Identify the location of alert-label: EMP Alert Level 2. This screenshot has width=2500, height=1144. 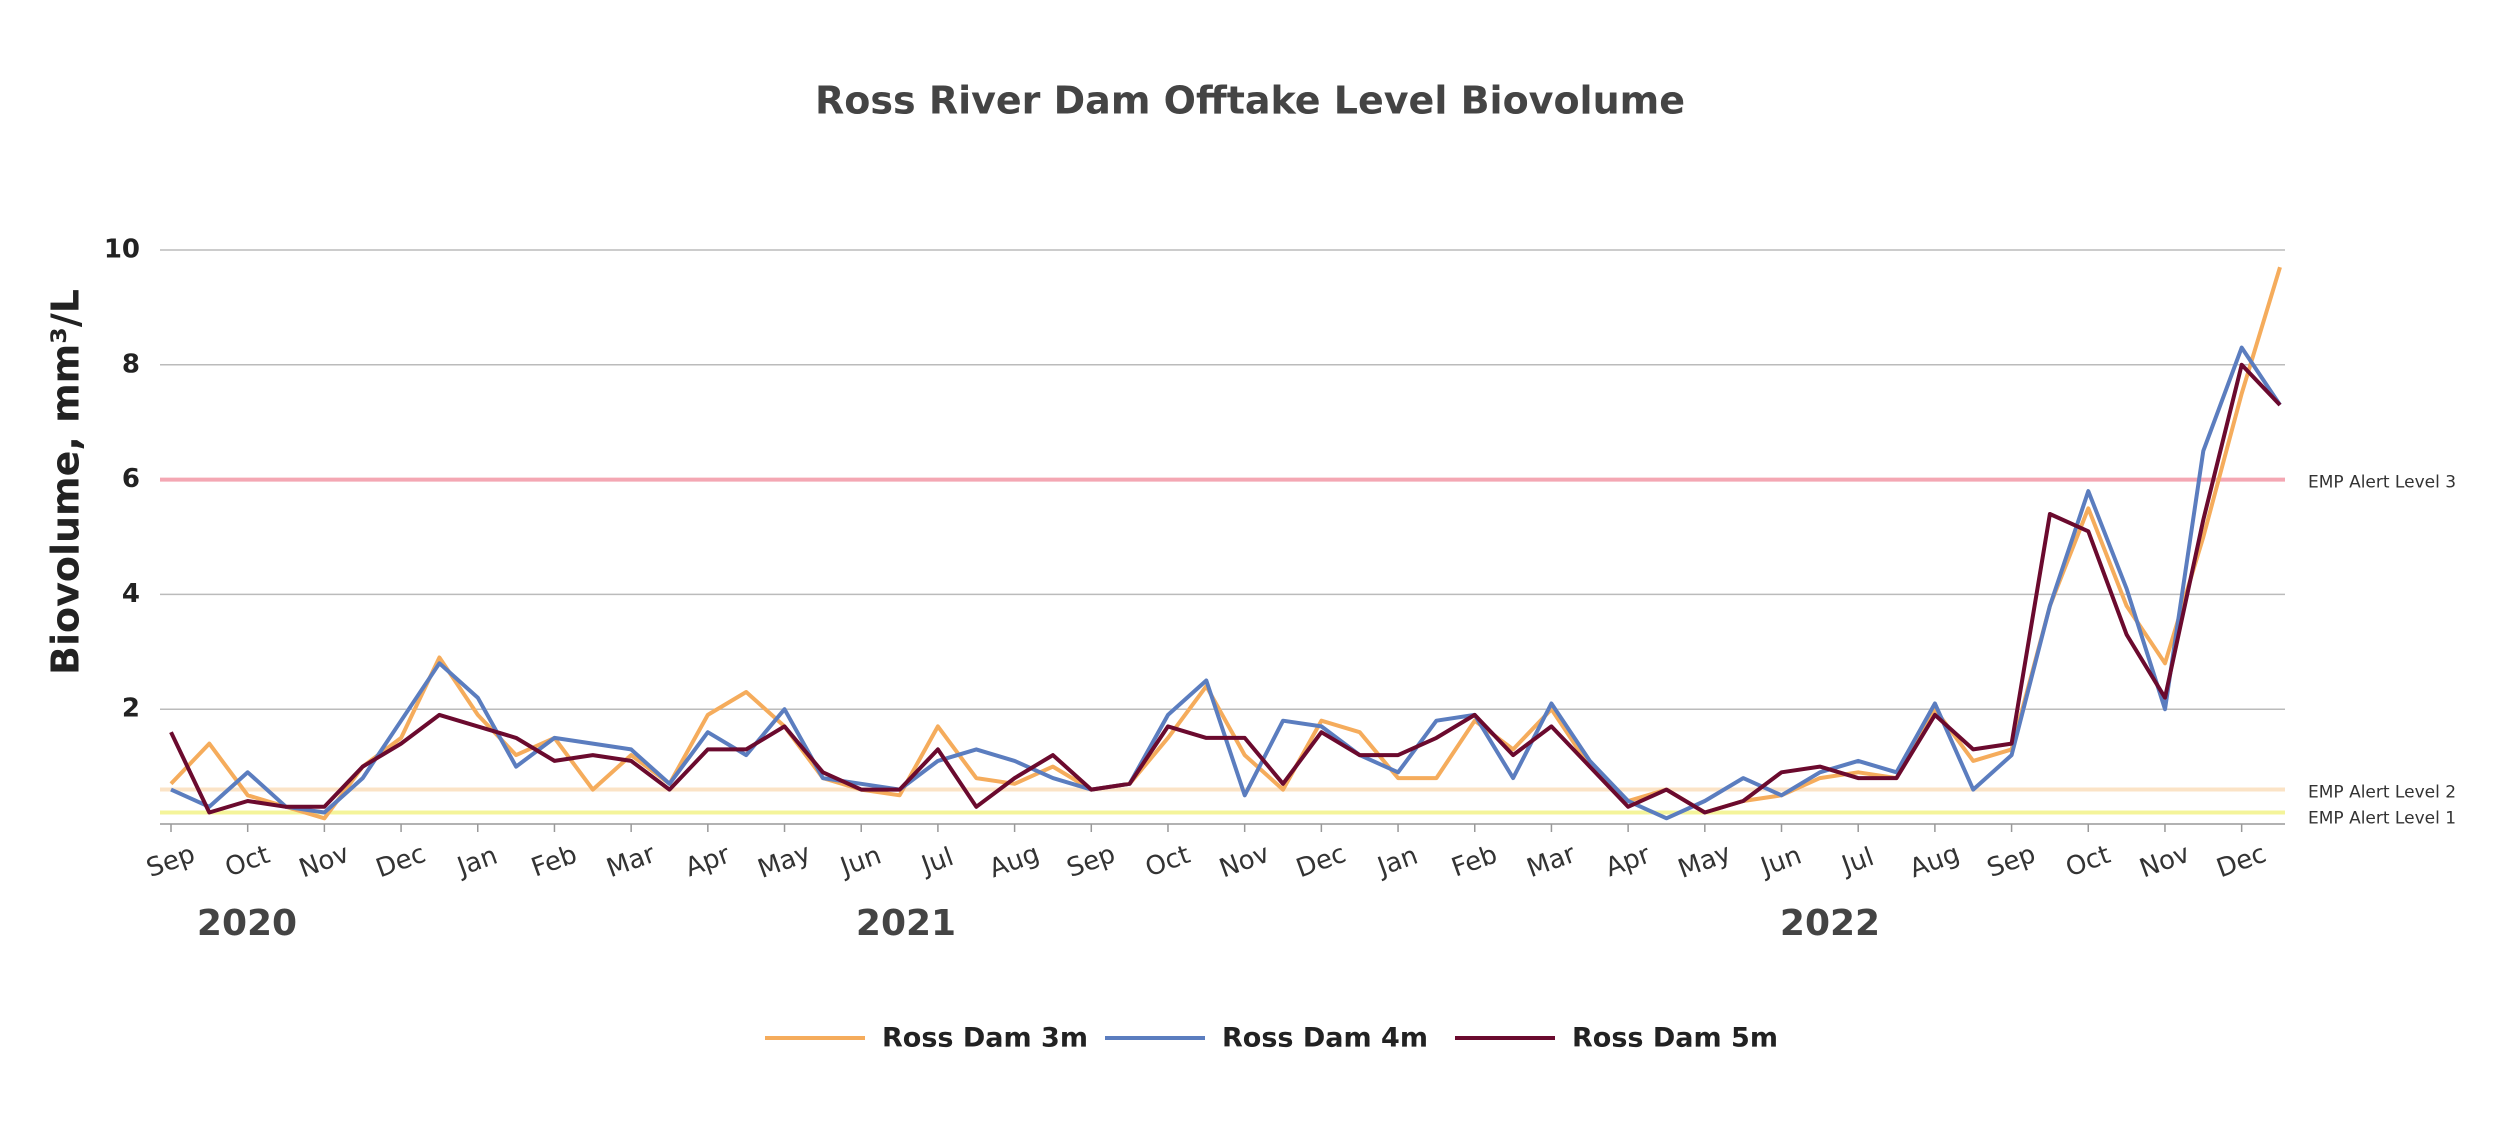
(2382, 793).